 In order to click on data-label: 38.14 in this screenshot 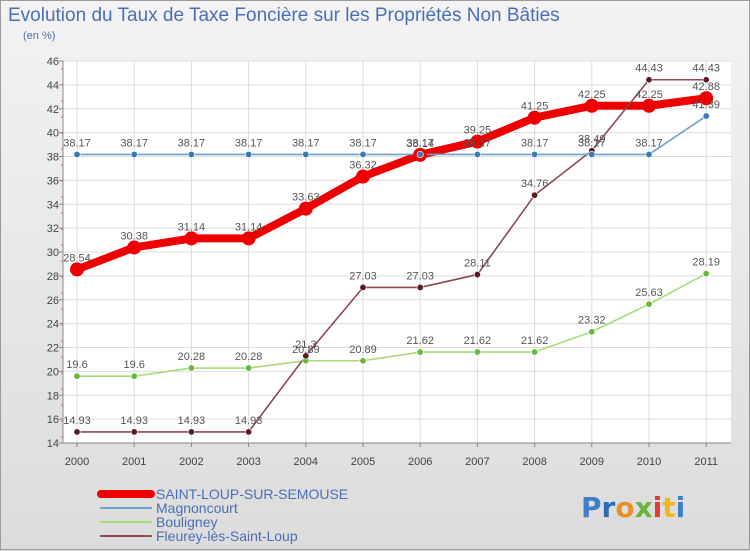, I will do `click(420, 144)`.